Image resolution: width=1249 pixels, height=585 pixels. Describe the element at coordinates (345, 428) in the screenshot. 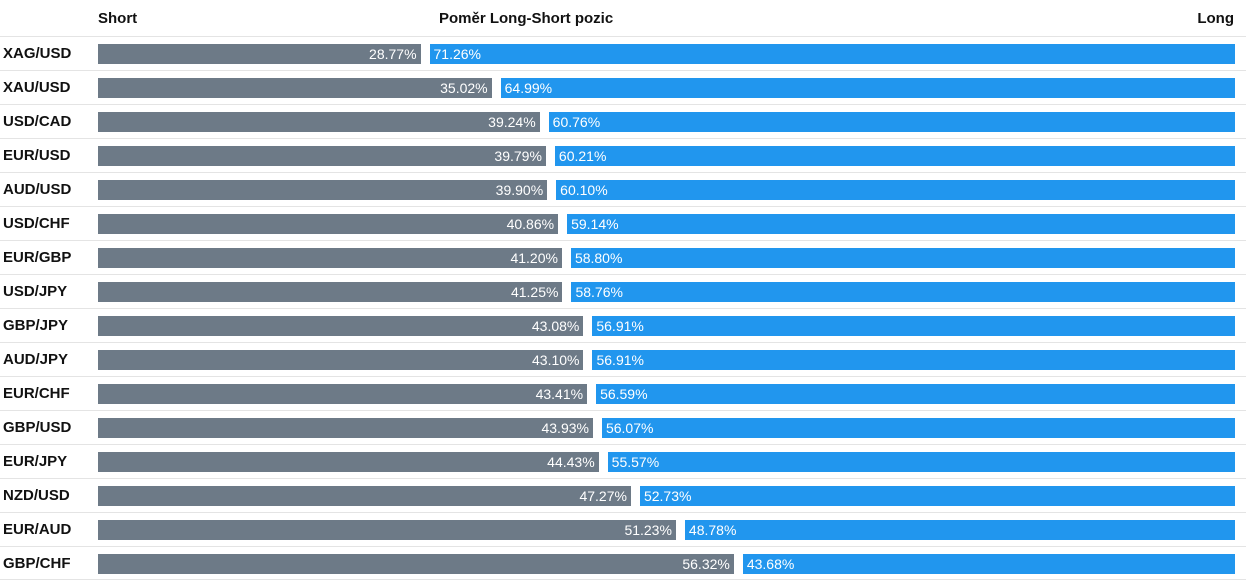

I see `short-bar: 43.93%` at that location.